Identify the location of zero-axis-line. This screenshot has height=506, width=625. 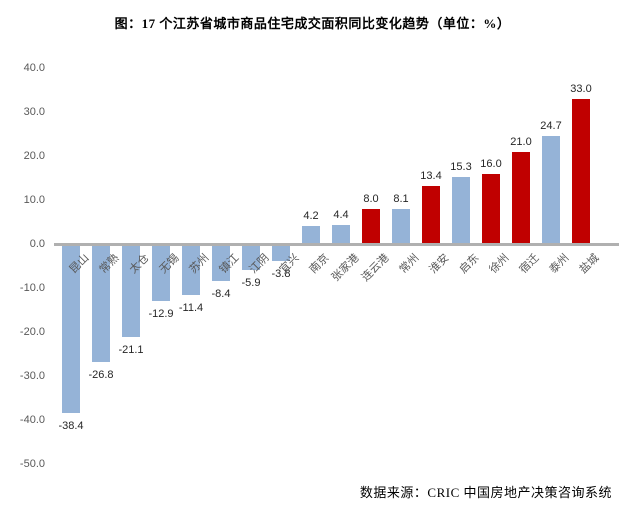
(336, 244).